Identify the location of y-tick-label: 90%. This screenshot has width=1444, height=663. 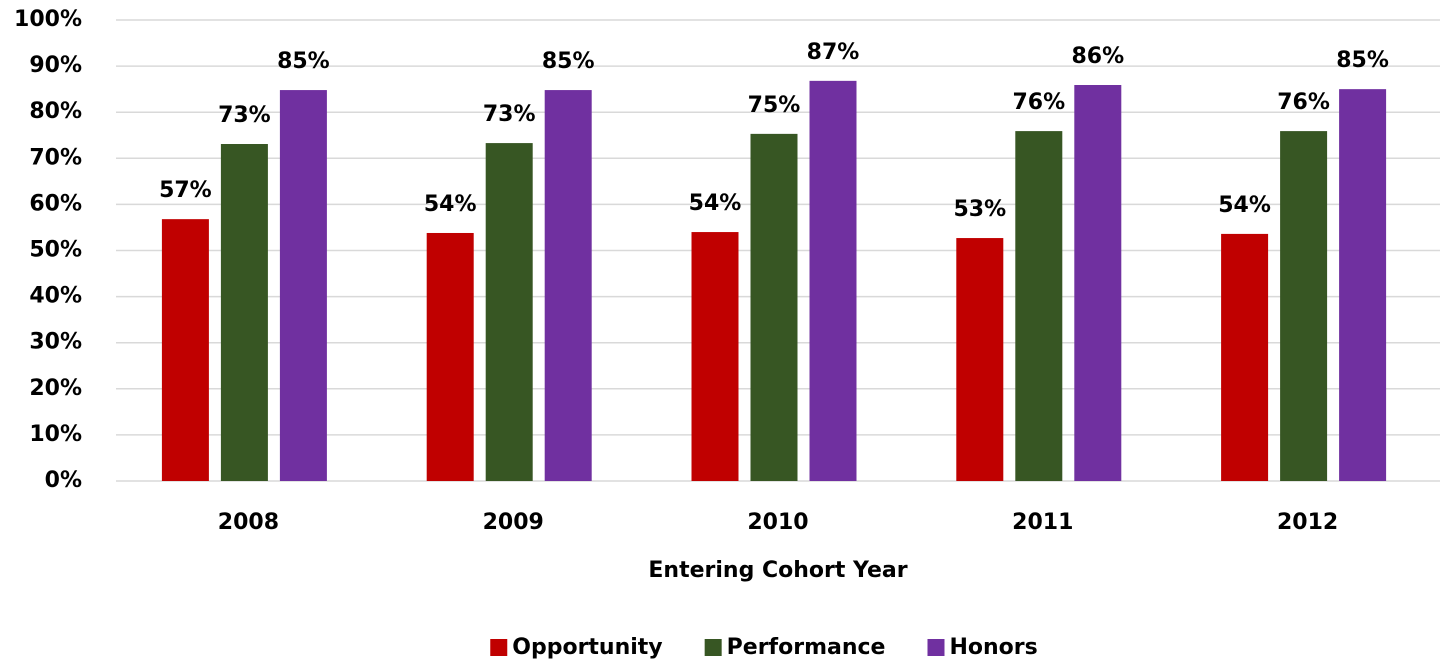
(55, 65).